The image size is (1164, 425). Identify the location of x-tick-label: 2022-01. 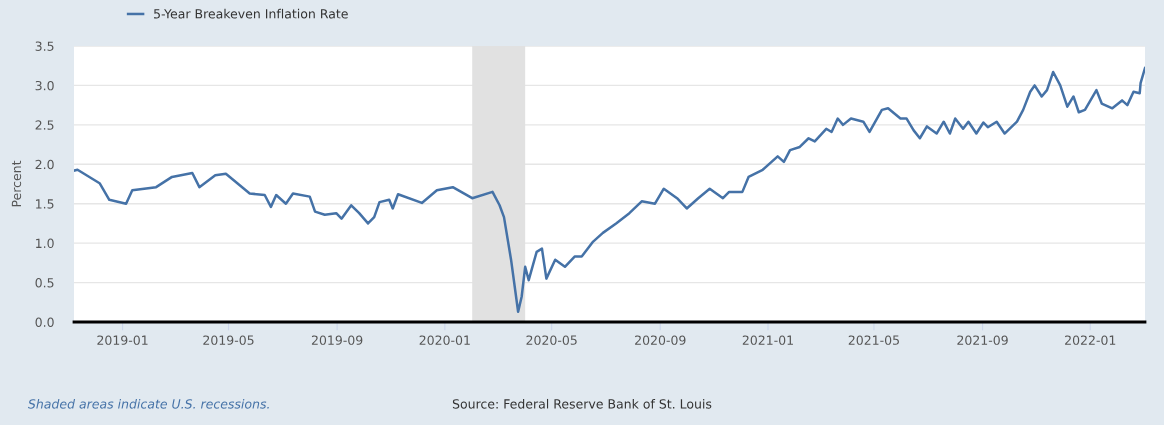
(1090, 340).